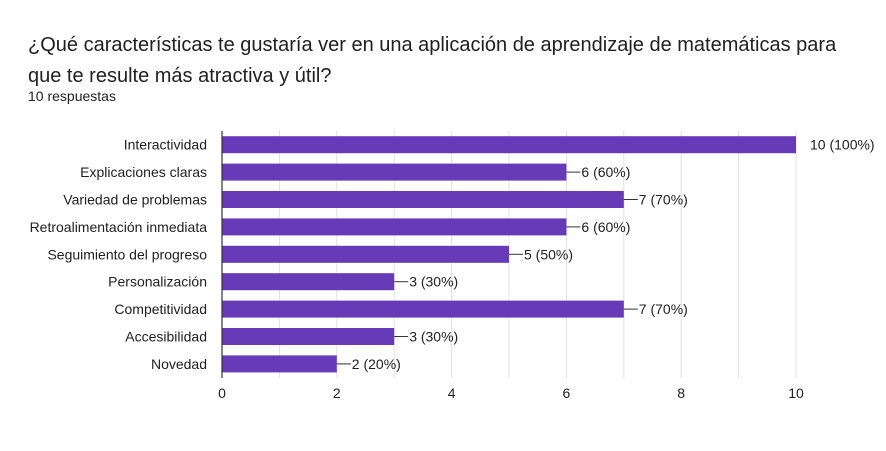 Image resolution: width=886 pixels, height=451 pixels. What do you see at coordinates (157, 282) in the screenshot?
I see `category-label: Personalización` at bounding box center [157, 282].